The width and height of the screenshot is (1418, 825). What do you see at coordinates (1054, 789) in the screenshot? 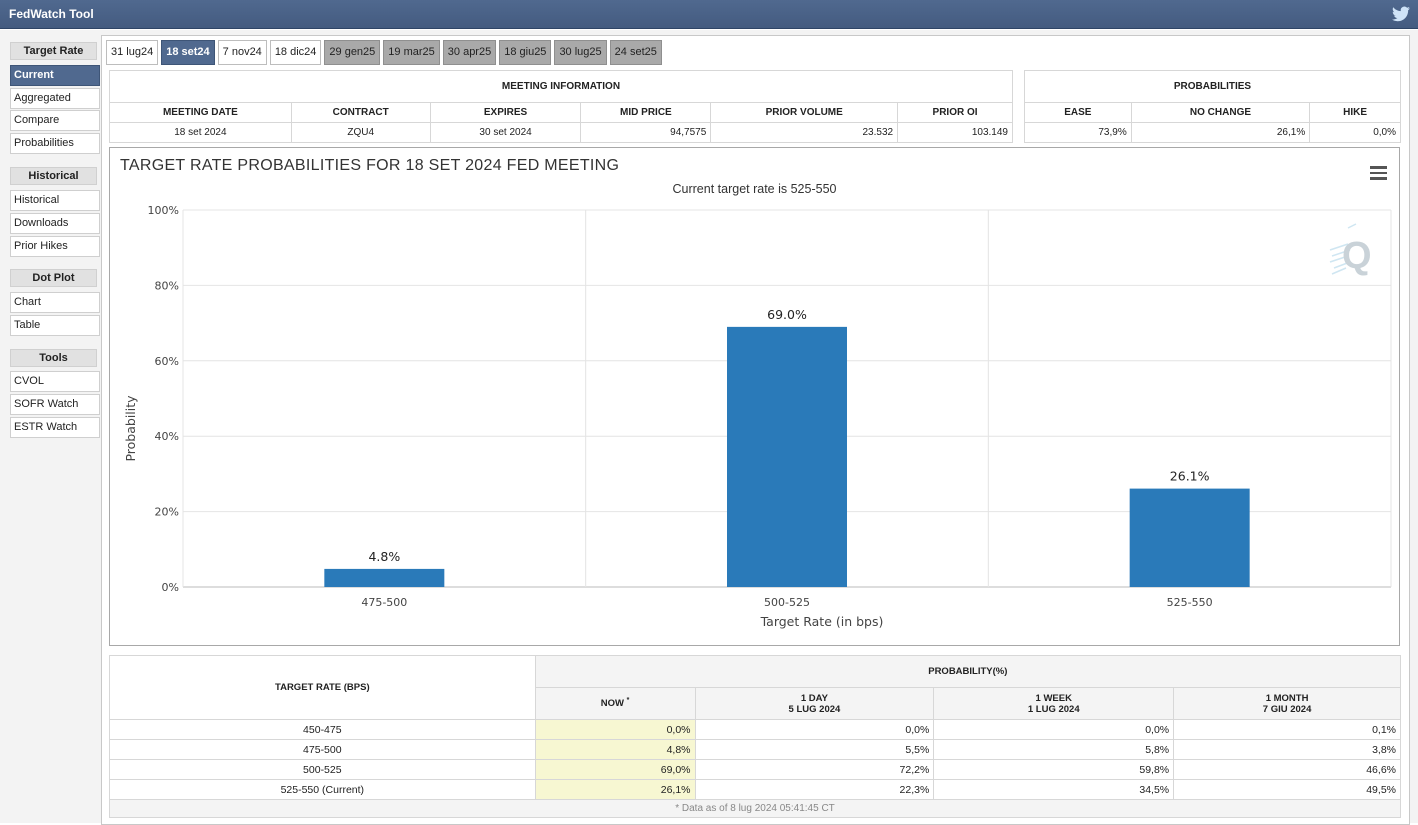
I see `one-week-cell: 34,5%` at bounding box center [1054, 789].